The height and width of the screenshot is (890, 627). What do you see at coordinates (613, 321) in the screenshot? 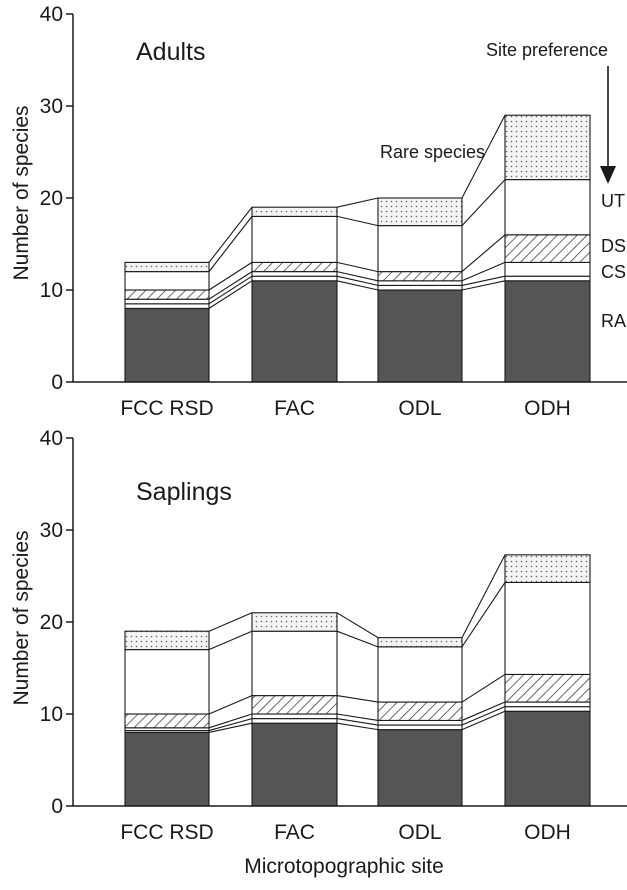
I see `layer-label-ra: RA` at bounding box center [613, 321].